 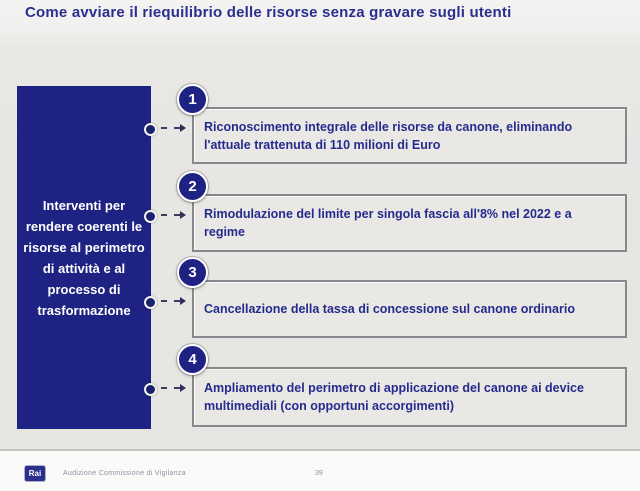 I want to click on step-number: 3, so click(x=192, y=272).